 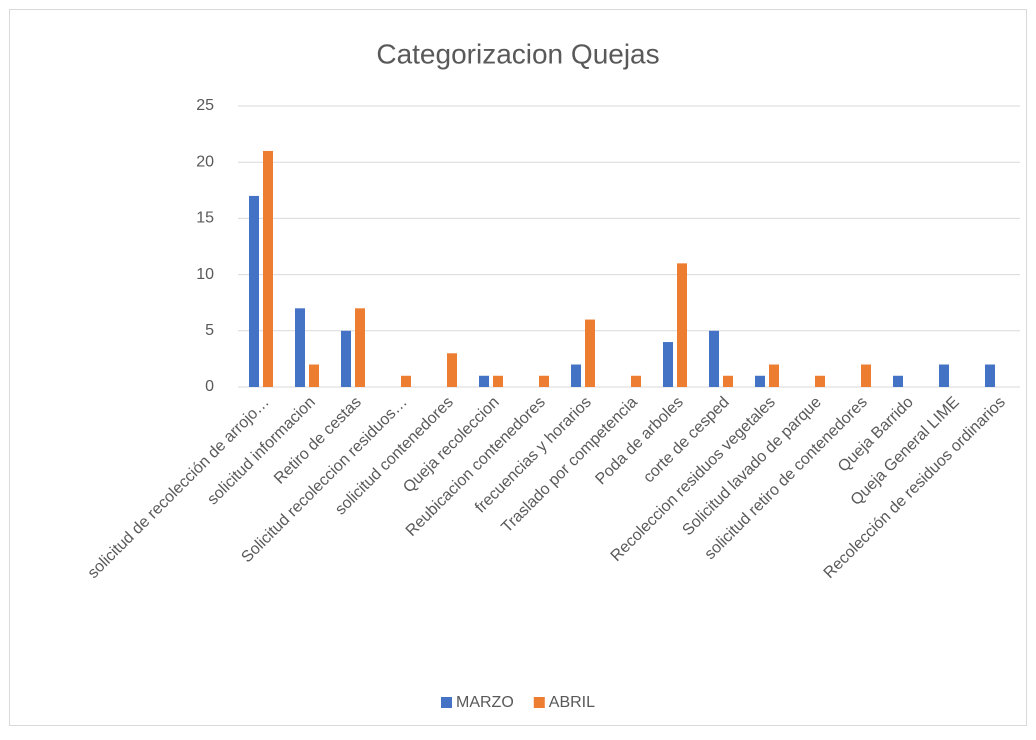 I want to click on y-tick-label: 0, so click(x=209, y=386).